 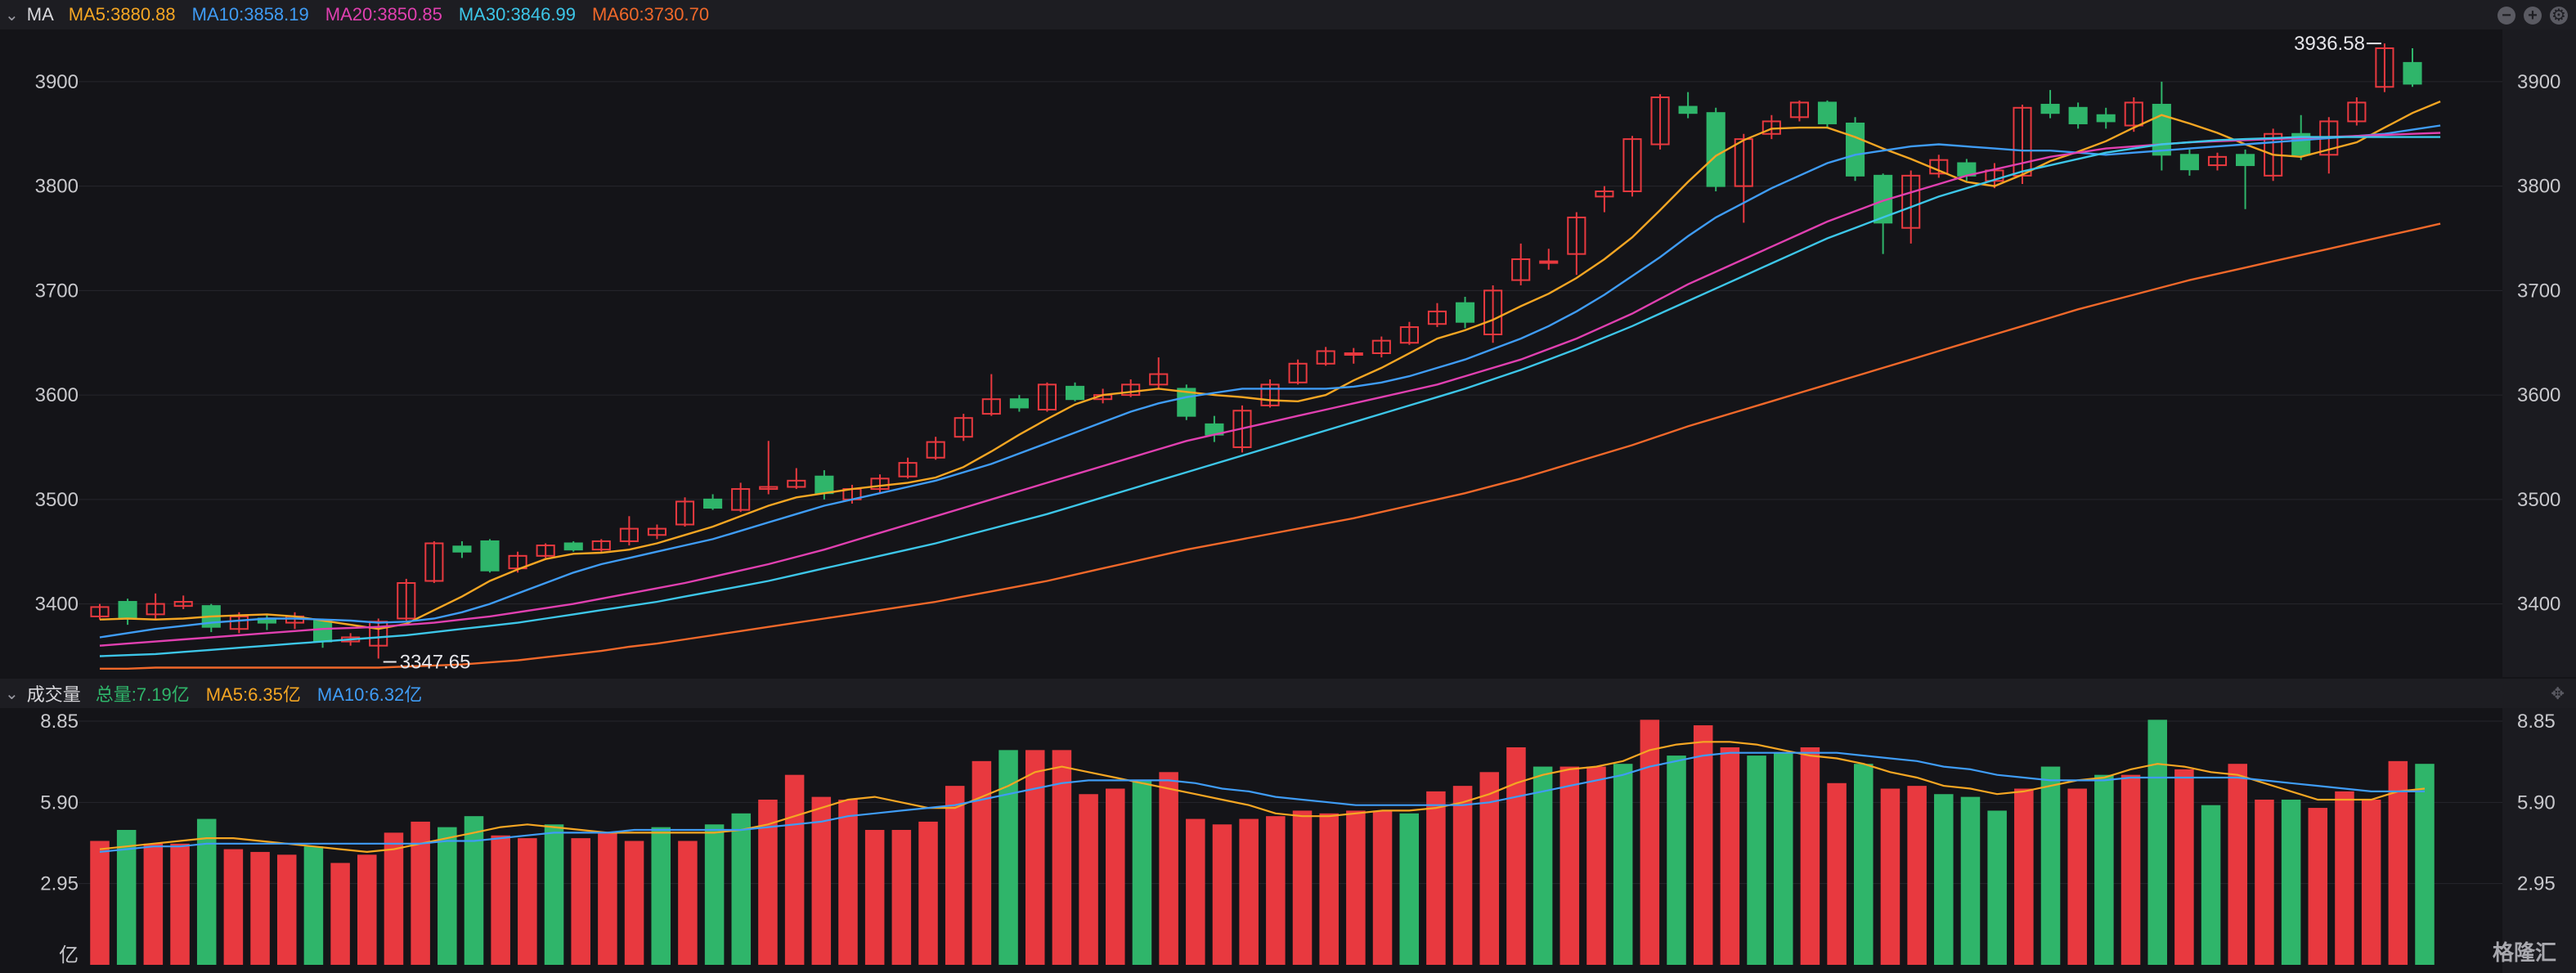 I want to click on price-panel-title: MA, so click(x=40, y=14).